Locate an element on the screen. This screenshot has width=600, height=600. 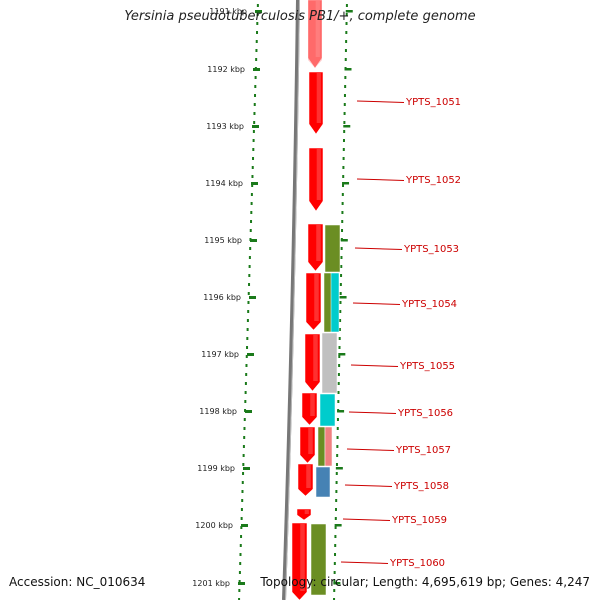
inner-dotted-ring is located at coordinates (340, 302).